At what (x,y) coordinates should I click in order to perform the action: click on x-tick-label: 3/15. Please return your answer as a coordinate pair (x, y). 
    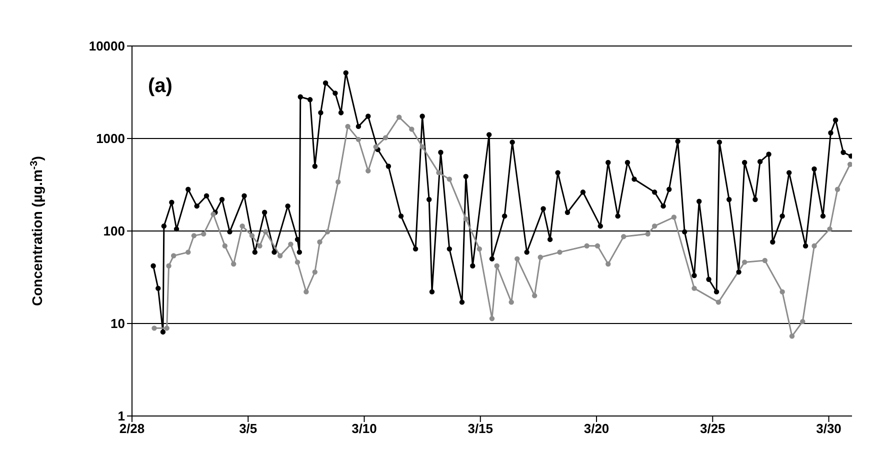
    Looking at the image, I should click on (481, 428).